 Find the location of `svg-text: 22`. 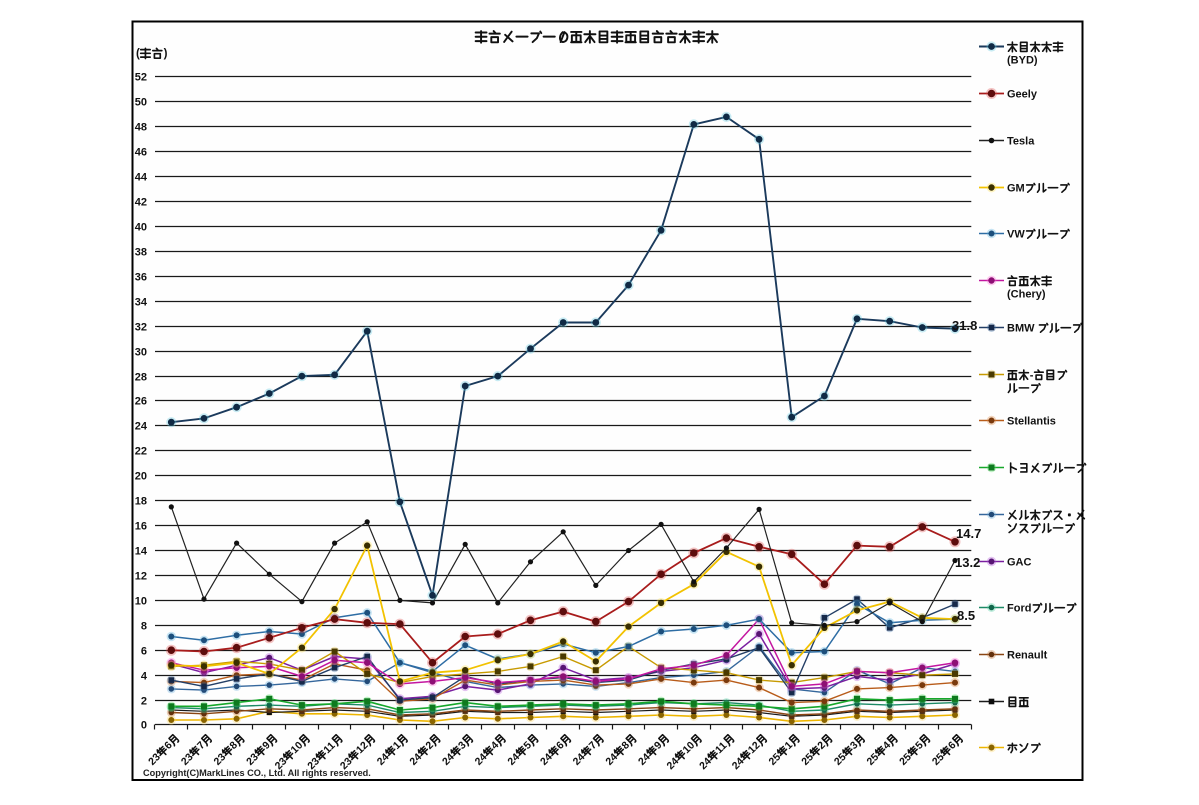

svg-text: 22 is located at coordinates (141, 451).